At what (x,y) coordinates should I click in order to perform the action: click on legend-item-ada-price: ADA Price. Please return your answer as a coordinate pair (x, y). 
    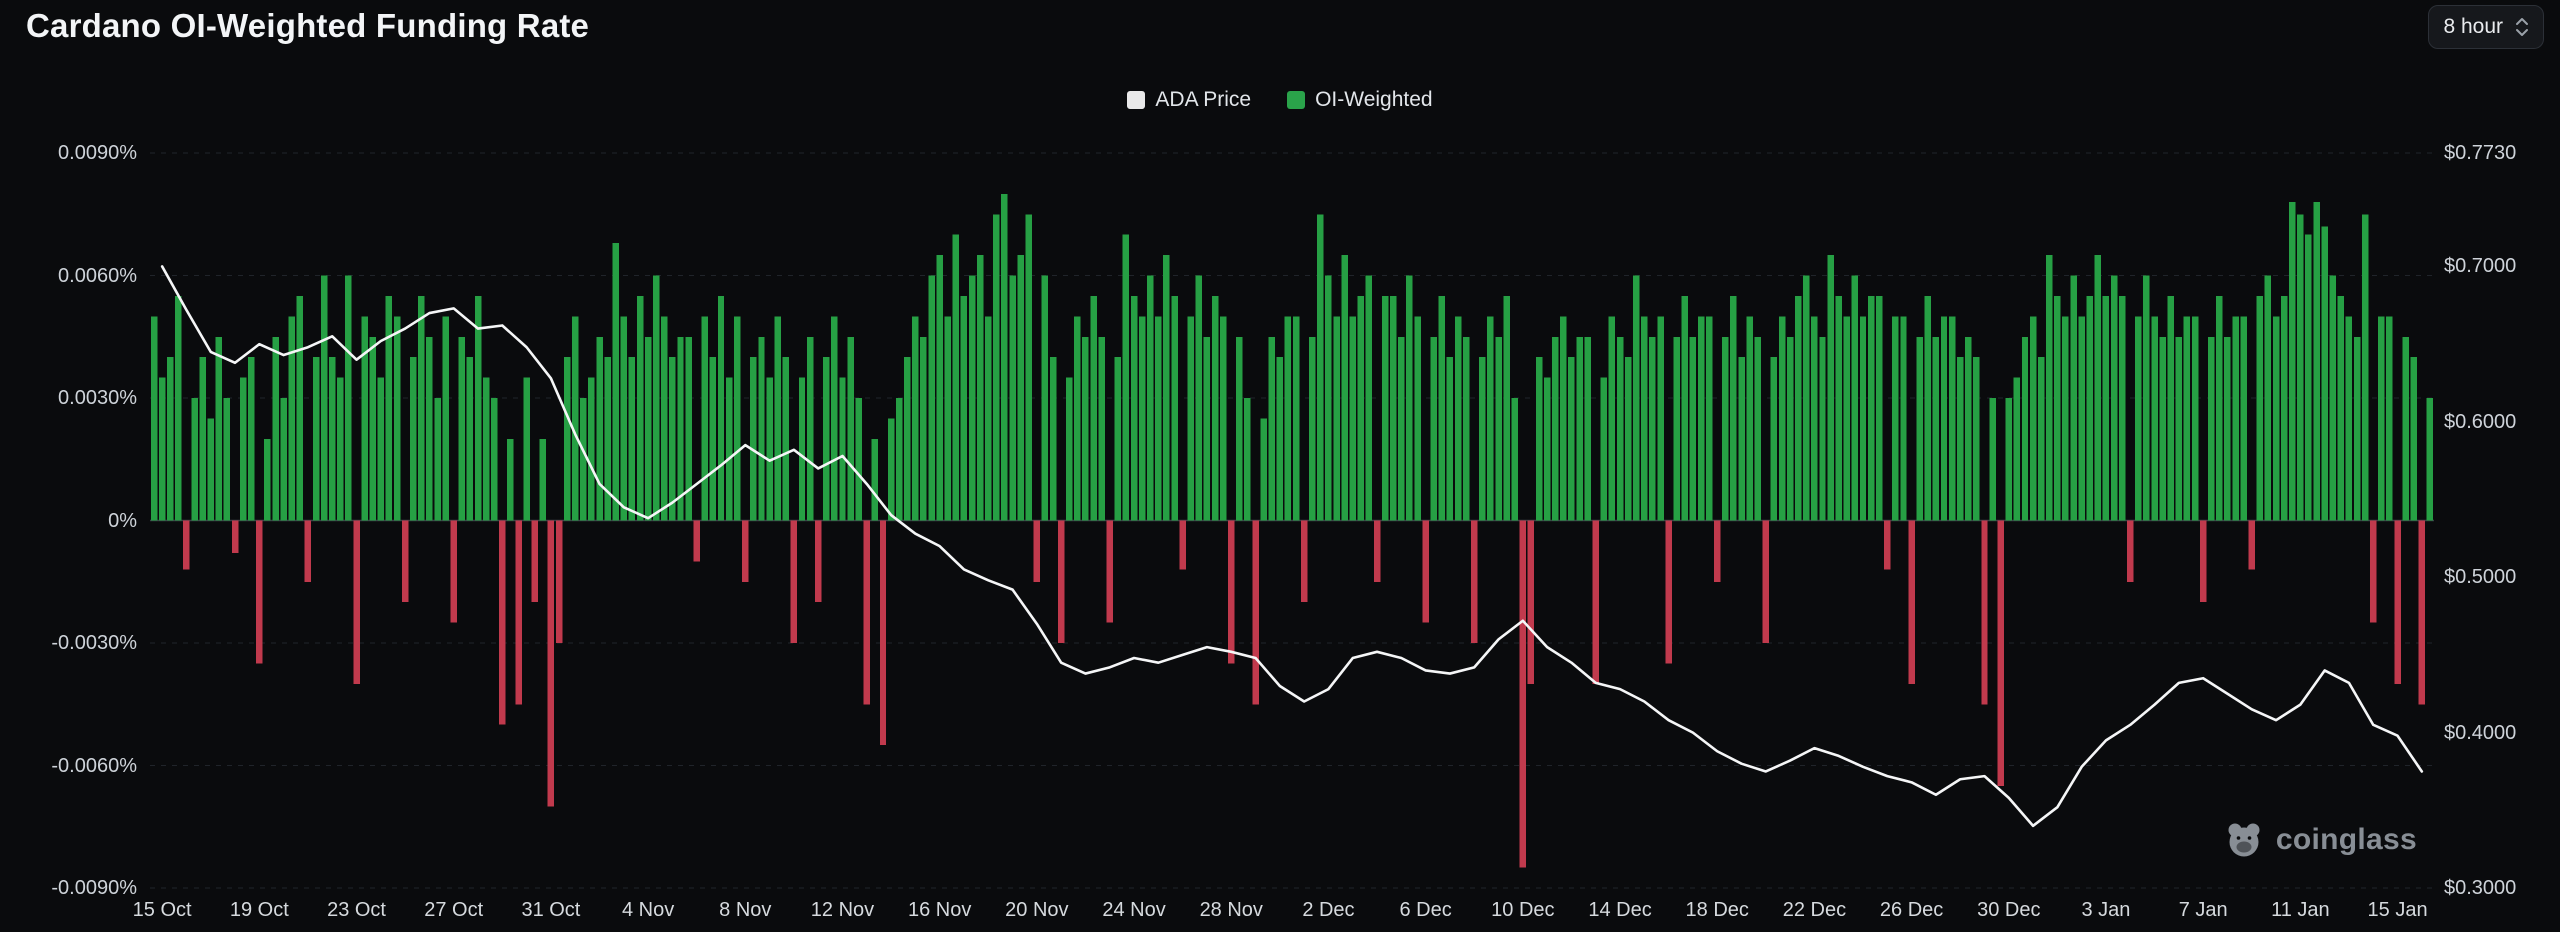
    Looking at the image, I should click on (1189, 100).